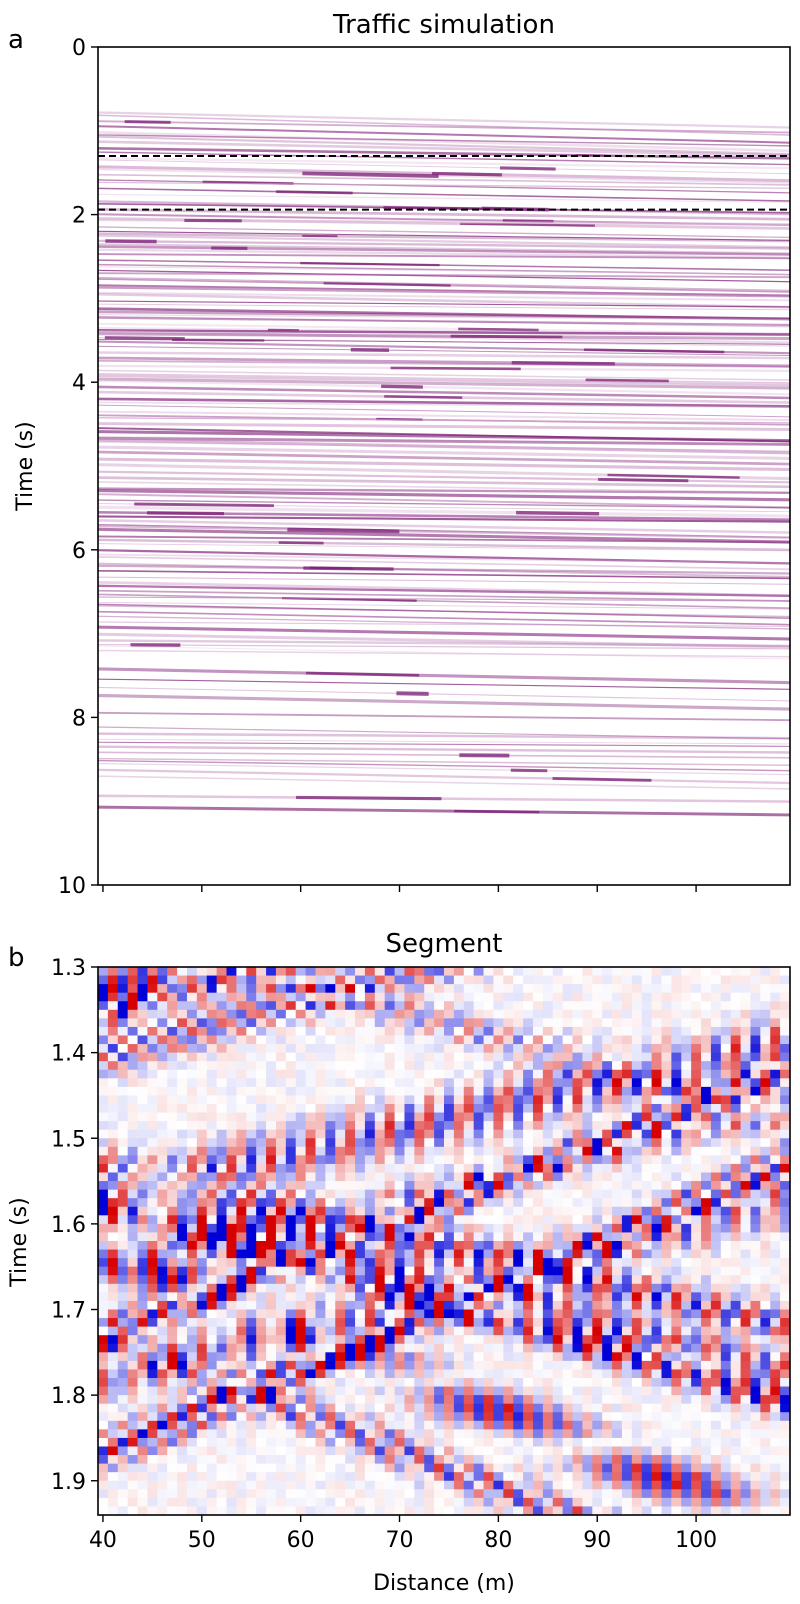 The width and height of the screenshot is (800, 1604). Describe the element at coordinates (557, 513) in the screenshot. I see `panel-a-trace-burst` at that location.